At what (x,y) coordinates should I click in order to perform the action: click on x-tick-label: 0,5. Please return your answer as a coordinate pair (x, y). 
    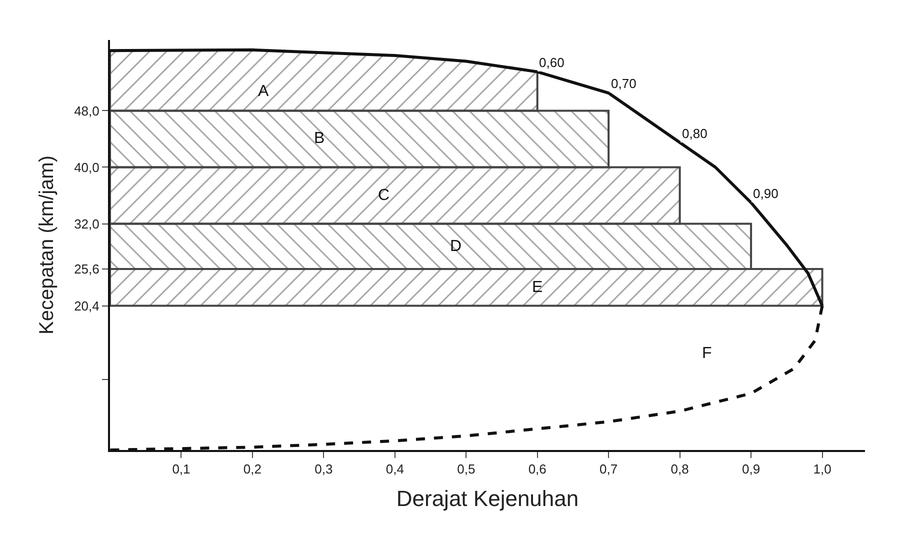
    Looking at the image, I should click on (466, 469).